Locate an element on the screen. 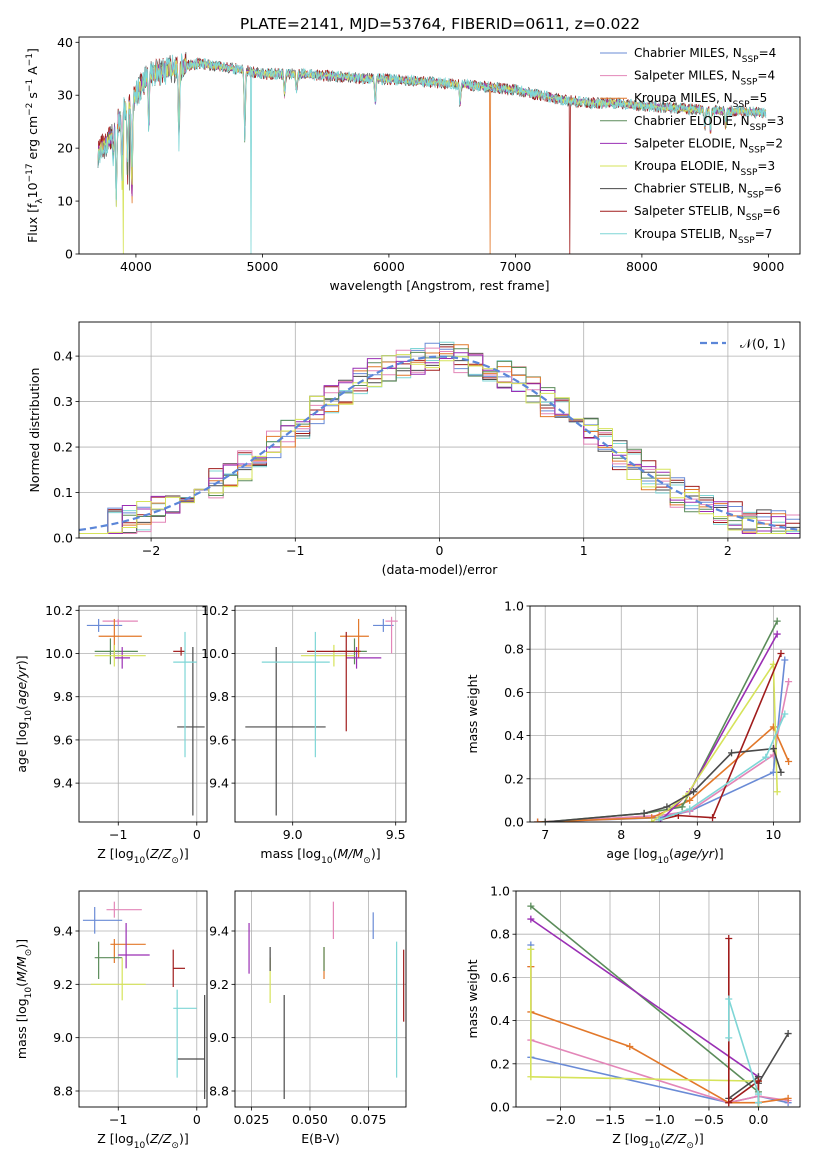  x-tick-label: 1 is located at coordinates (584, 550).